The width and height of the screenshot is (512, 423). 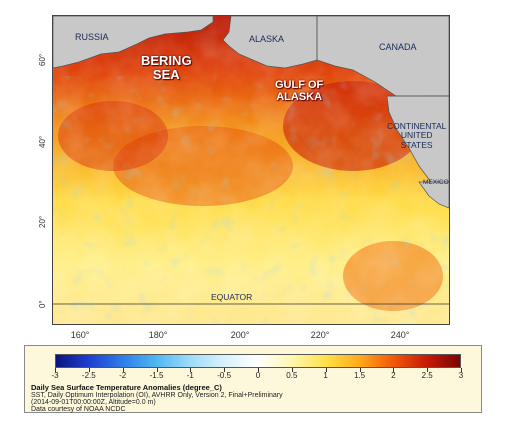 I want to click on lat-label-60: 60°, so click(x=42, y=59).